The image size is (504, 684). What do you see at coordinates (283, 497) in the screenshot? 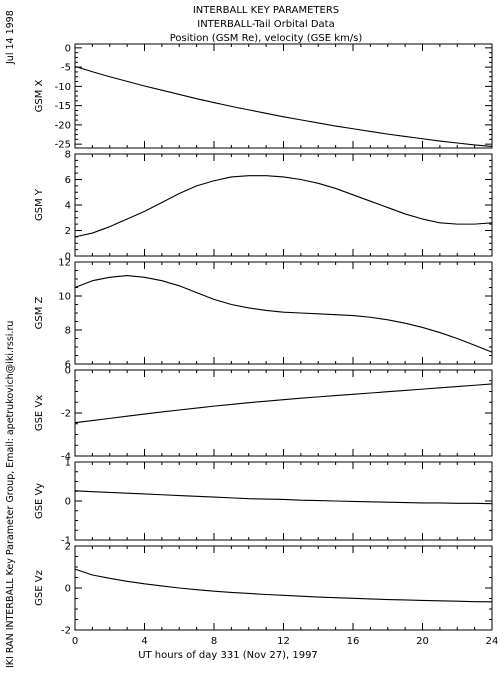
I see `series-line-gse-vy` at bounding box center [283, 497].